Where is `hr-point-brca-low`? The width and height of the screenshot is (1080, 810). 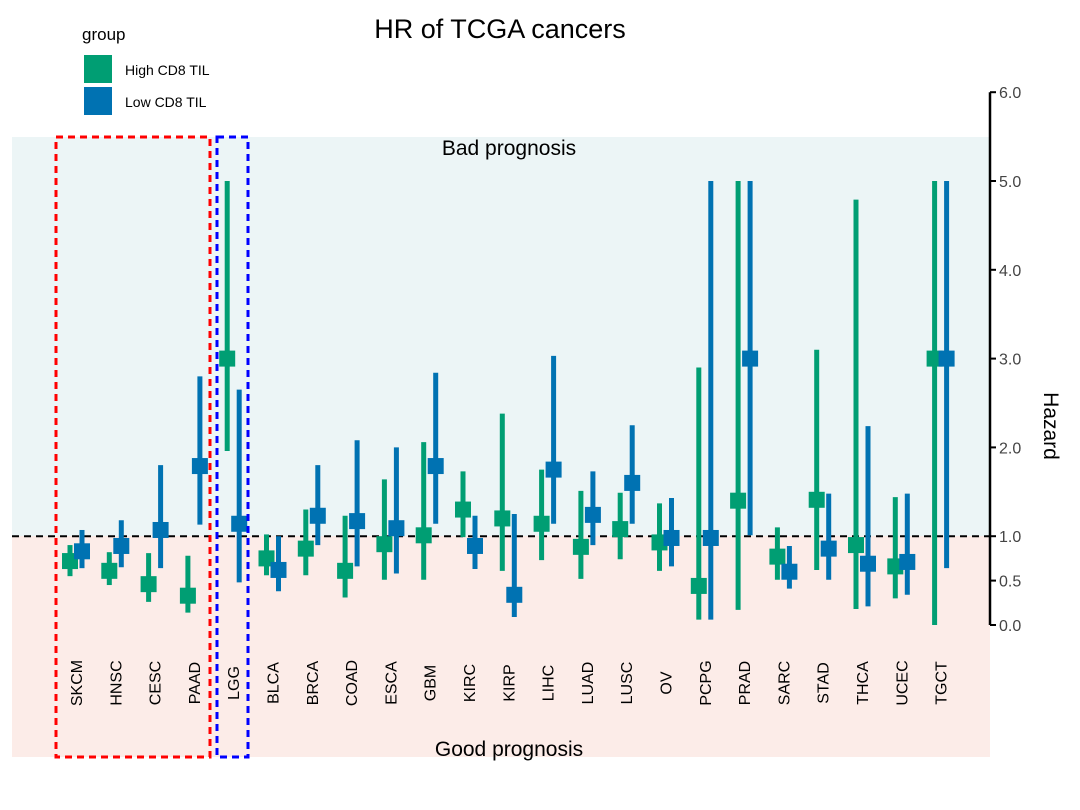
hr-point-brca-low is located at coordinates (317, 515).